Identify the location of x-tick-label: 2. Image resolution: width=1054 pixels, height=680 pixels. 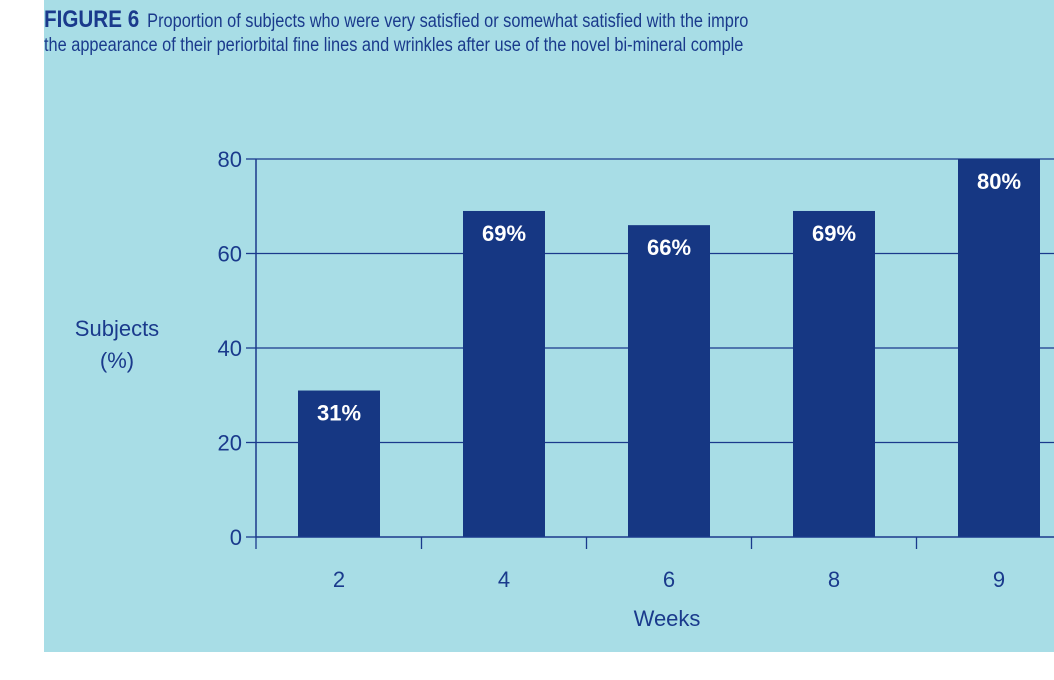
(339, 579).